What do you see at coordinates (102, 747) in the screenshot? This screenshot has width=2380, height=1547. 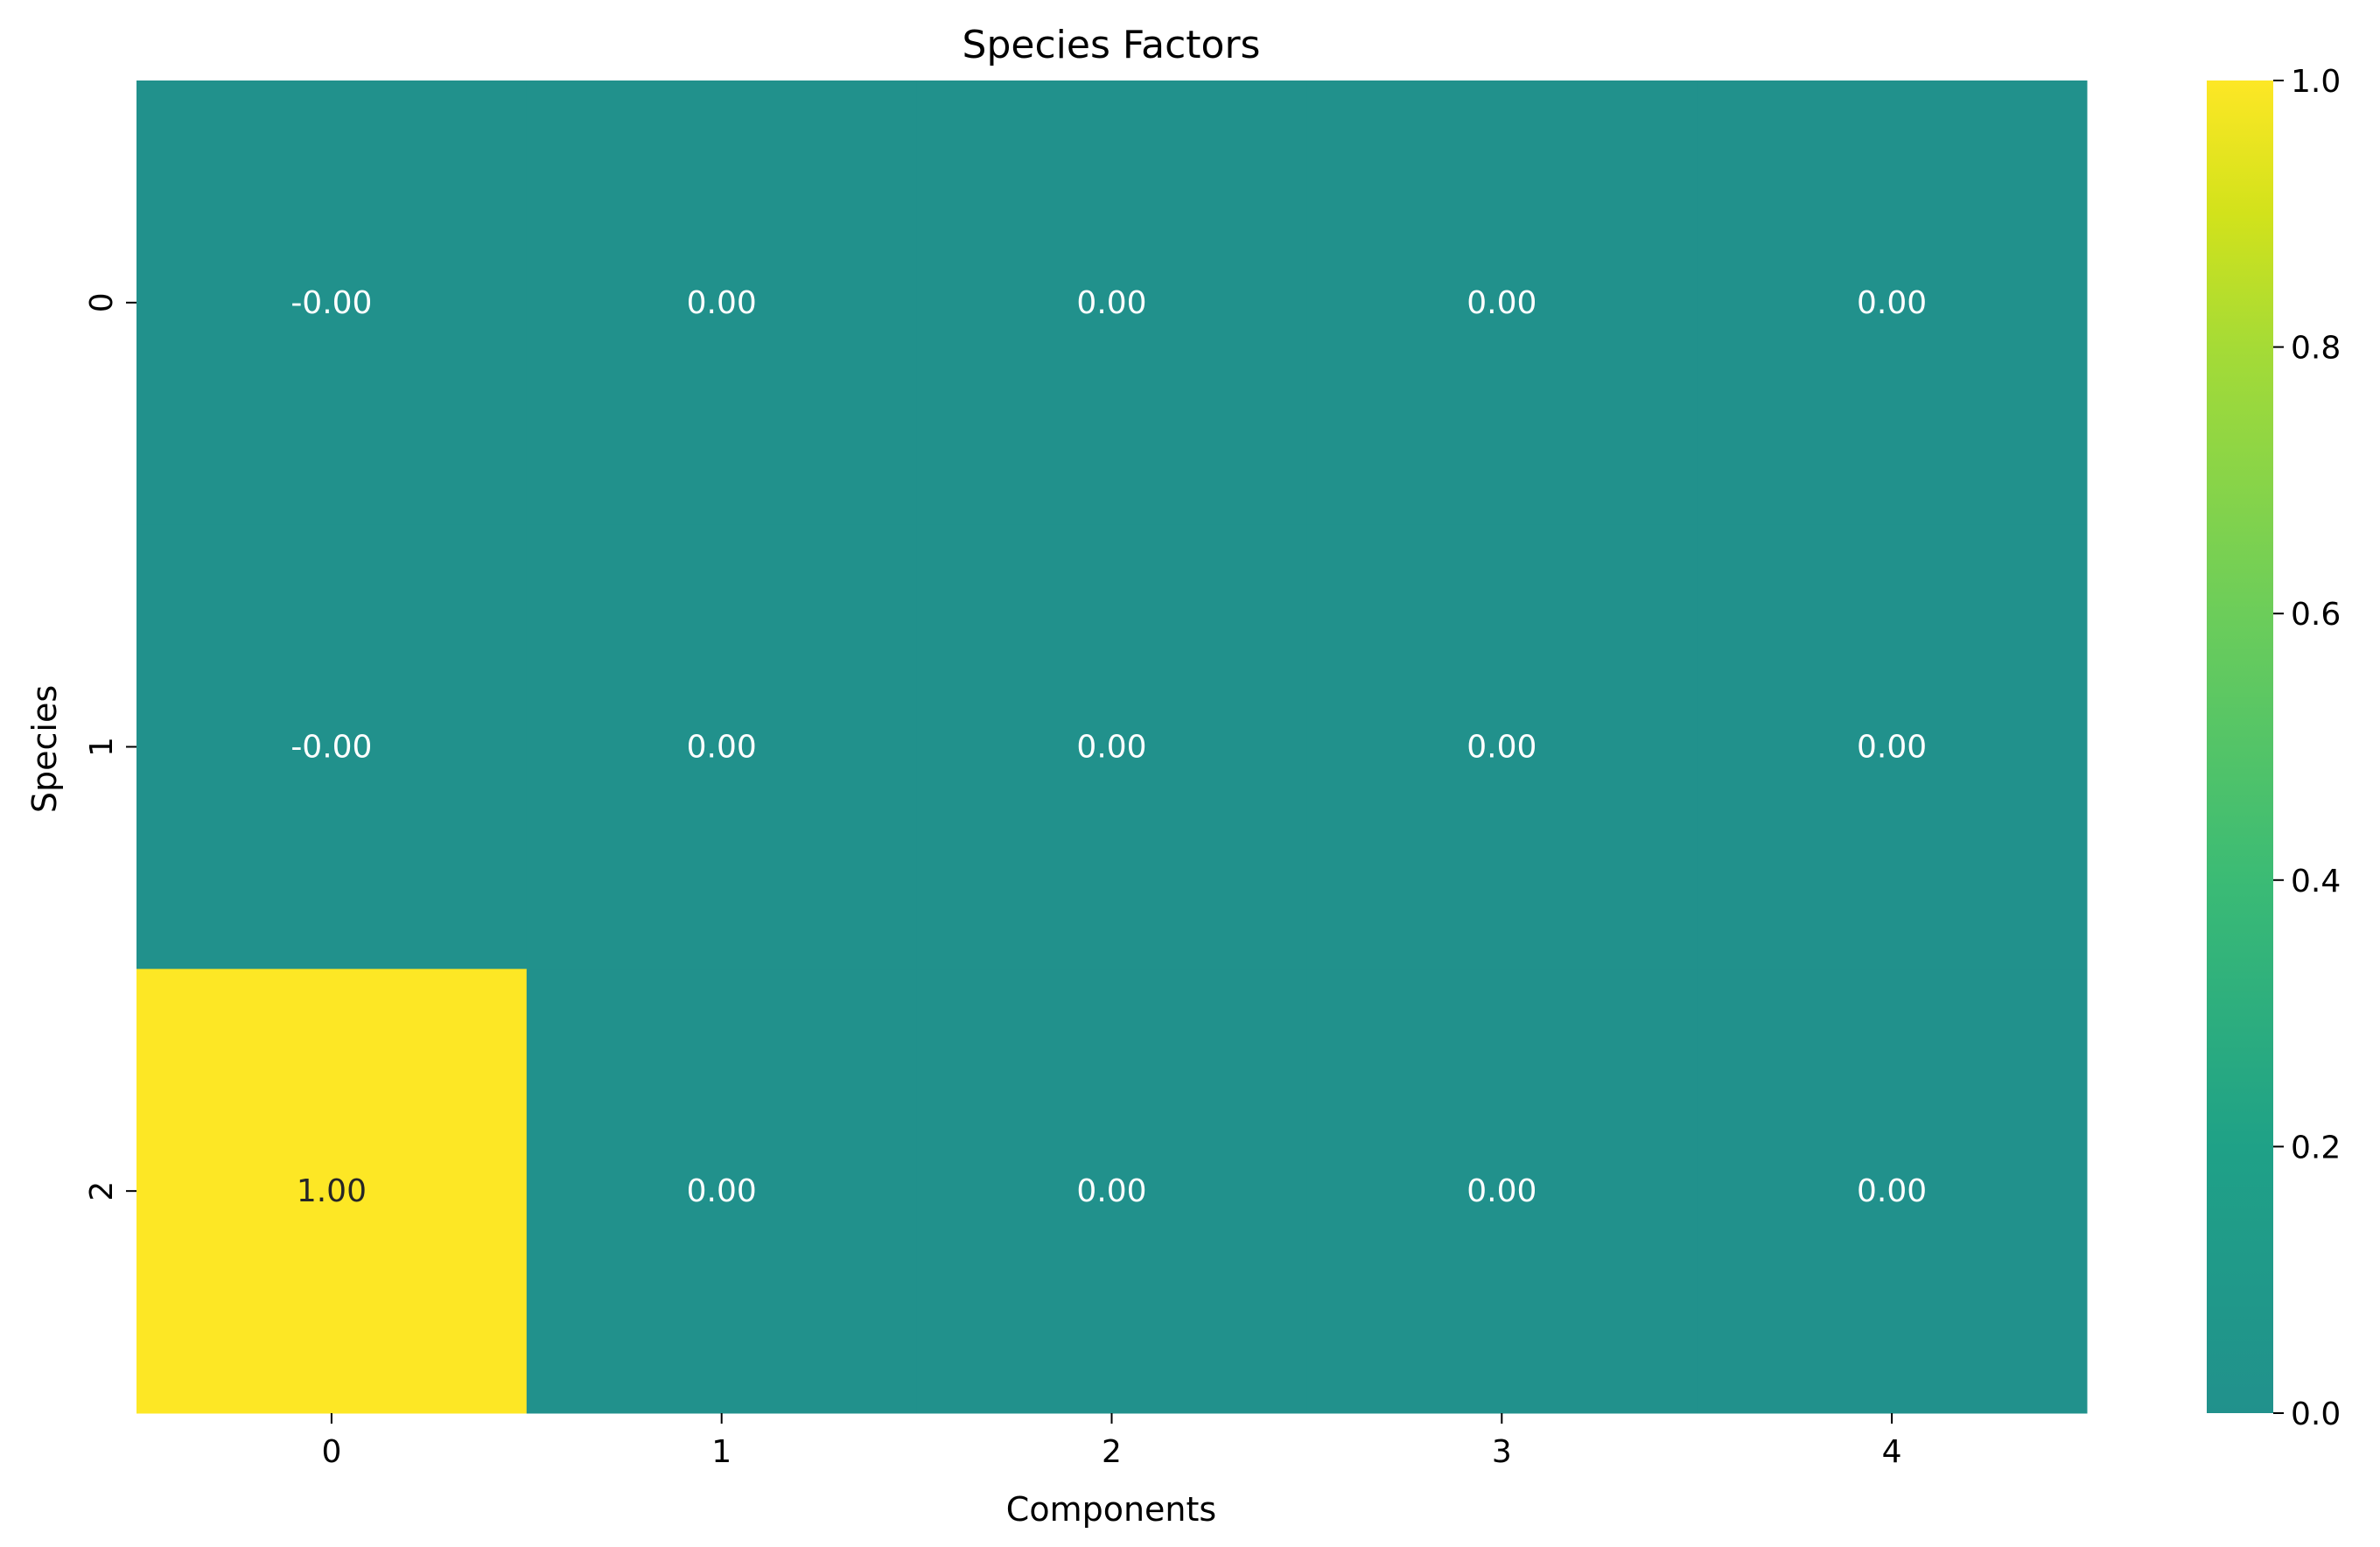 I see `y-tick-label: 1` at bounding box center [102, 747].